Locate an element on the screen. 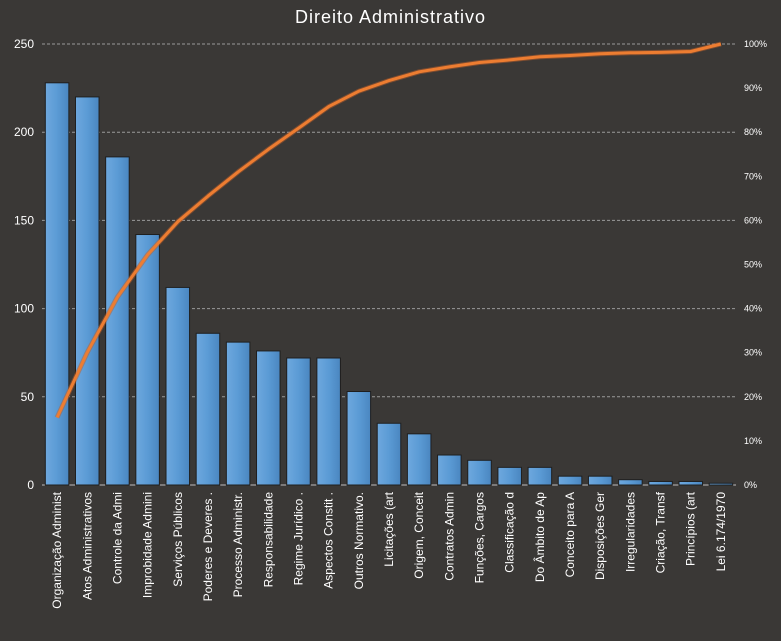 This screenshot has width=781, height=641. category-label: Disposições Ger is located at coordinates (600, 536).